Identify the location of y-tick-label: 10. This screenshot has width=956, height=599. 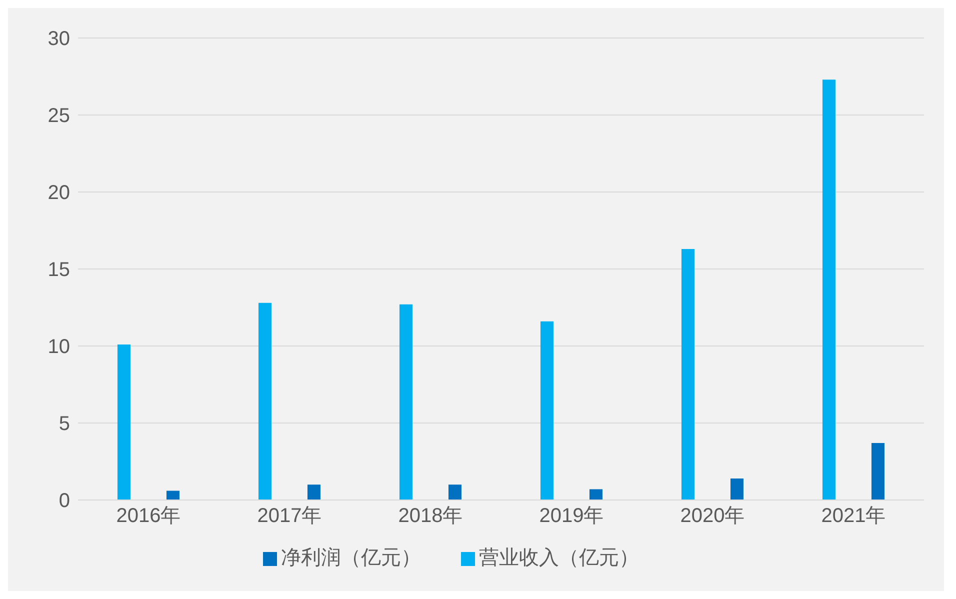
(59, 347).